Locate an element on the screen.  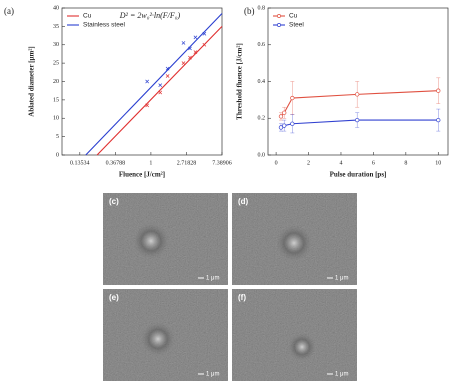
image-label: (f) is located at coordinates (242, 297).